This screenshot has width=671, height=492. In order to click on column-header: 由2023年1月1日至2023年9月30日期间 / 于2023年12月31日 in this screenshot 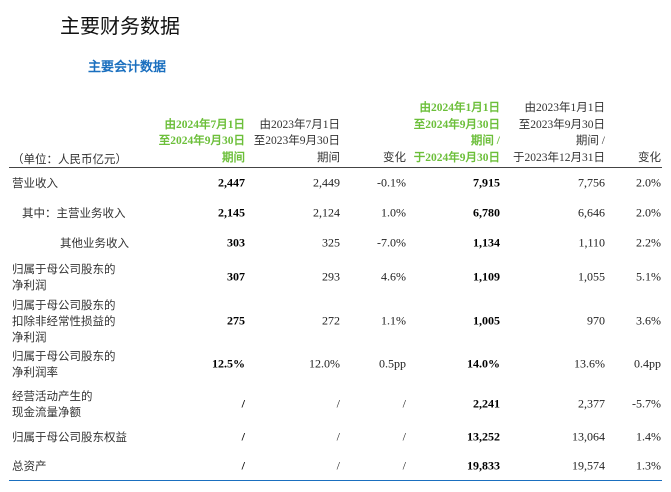, I will do `click(559, 133)`.